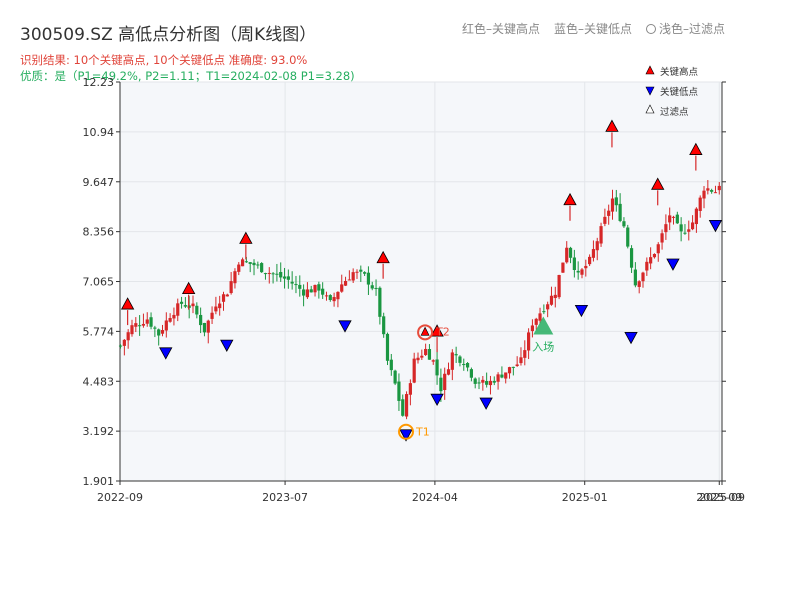 Image resolution: width=800 pixels, height=600 pixels. Describe the element at coordinates (168, 35) in the screenshot. I see `chart-title: 300509.SZ 高低点分析图（周K线图）` at that location.